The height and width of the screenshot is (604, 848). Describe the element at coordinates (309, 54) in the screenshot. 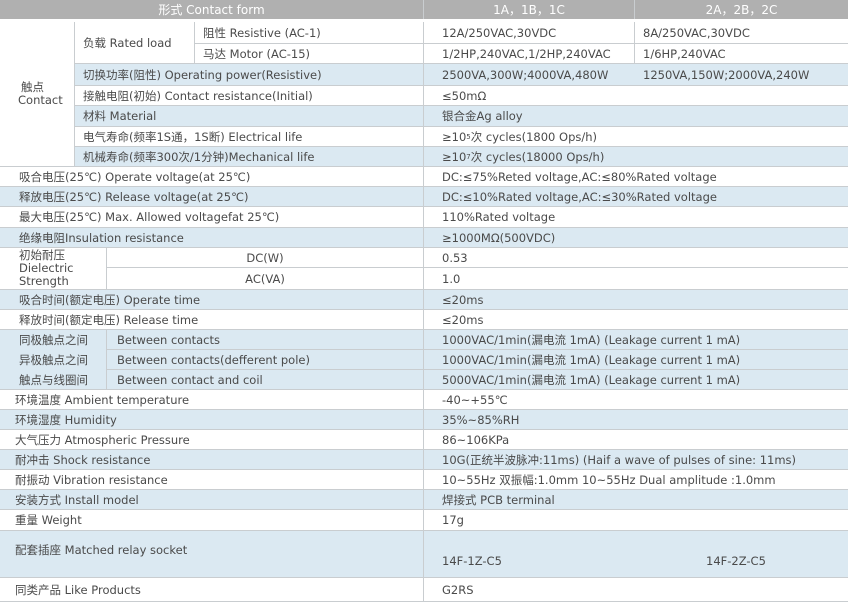

I see `motor-label: 马达 Motor (AC-15)` at that location.